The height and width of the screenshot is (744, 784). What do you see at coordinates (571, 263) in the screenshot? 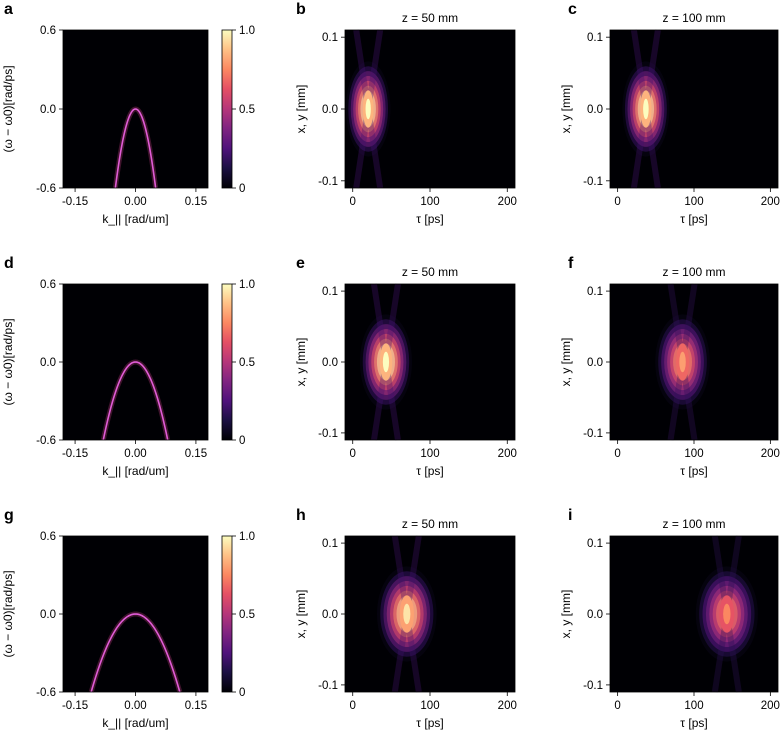
I see `panel-letter: f` at bounding box center [571, 263].